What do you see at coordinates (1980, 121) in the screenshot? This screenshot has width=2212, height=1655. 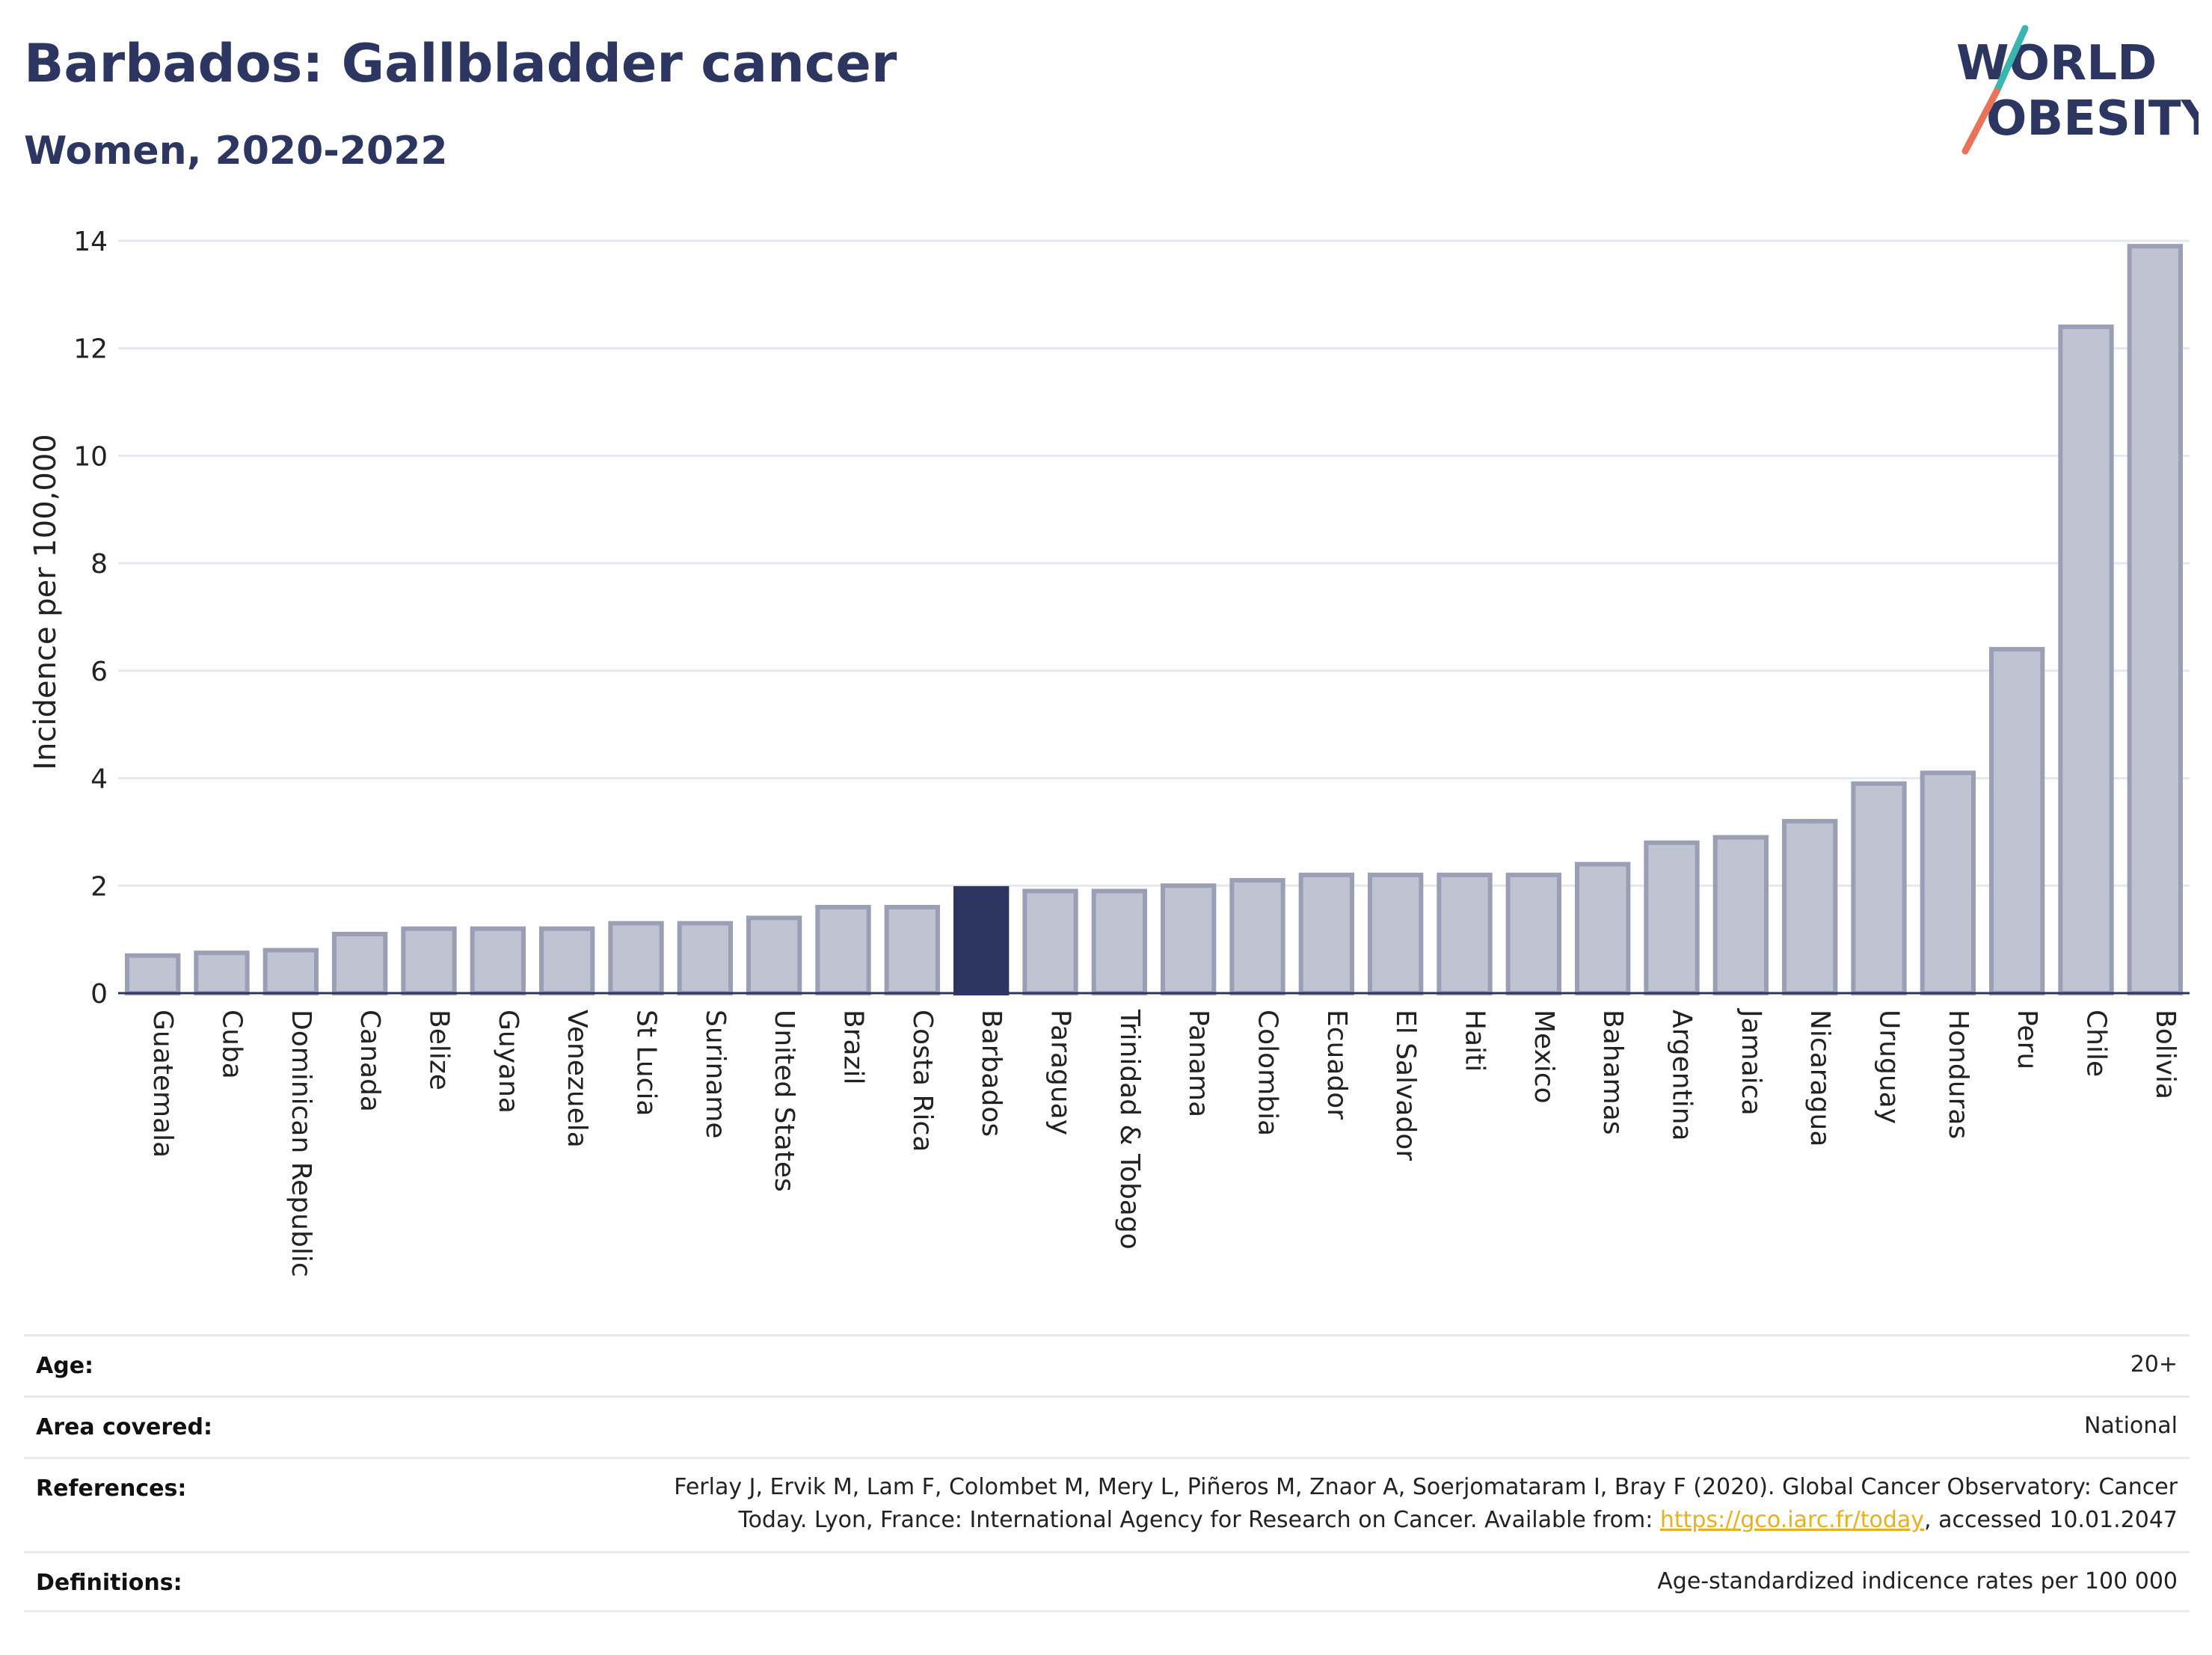 I see `logo-slash-bottom` at bounding box center [1980, 121].